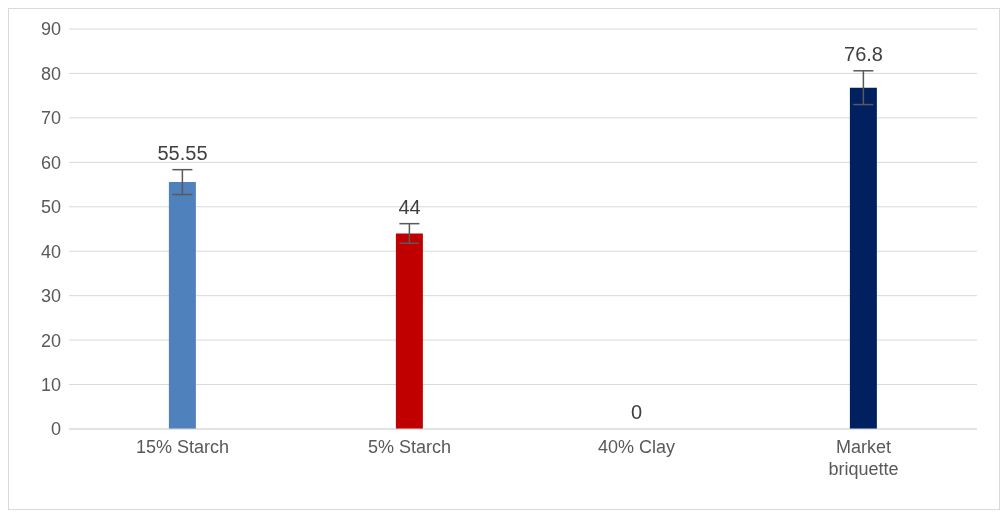 The image size is (1008, 518). What do you see at coordinates (409, 447) in the screenshot?
I see `x-tick-label: 5% Starch` at bounding box center [409, 447].